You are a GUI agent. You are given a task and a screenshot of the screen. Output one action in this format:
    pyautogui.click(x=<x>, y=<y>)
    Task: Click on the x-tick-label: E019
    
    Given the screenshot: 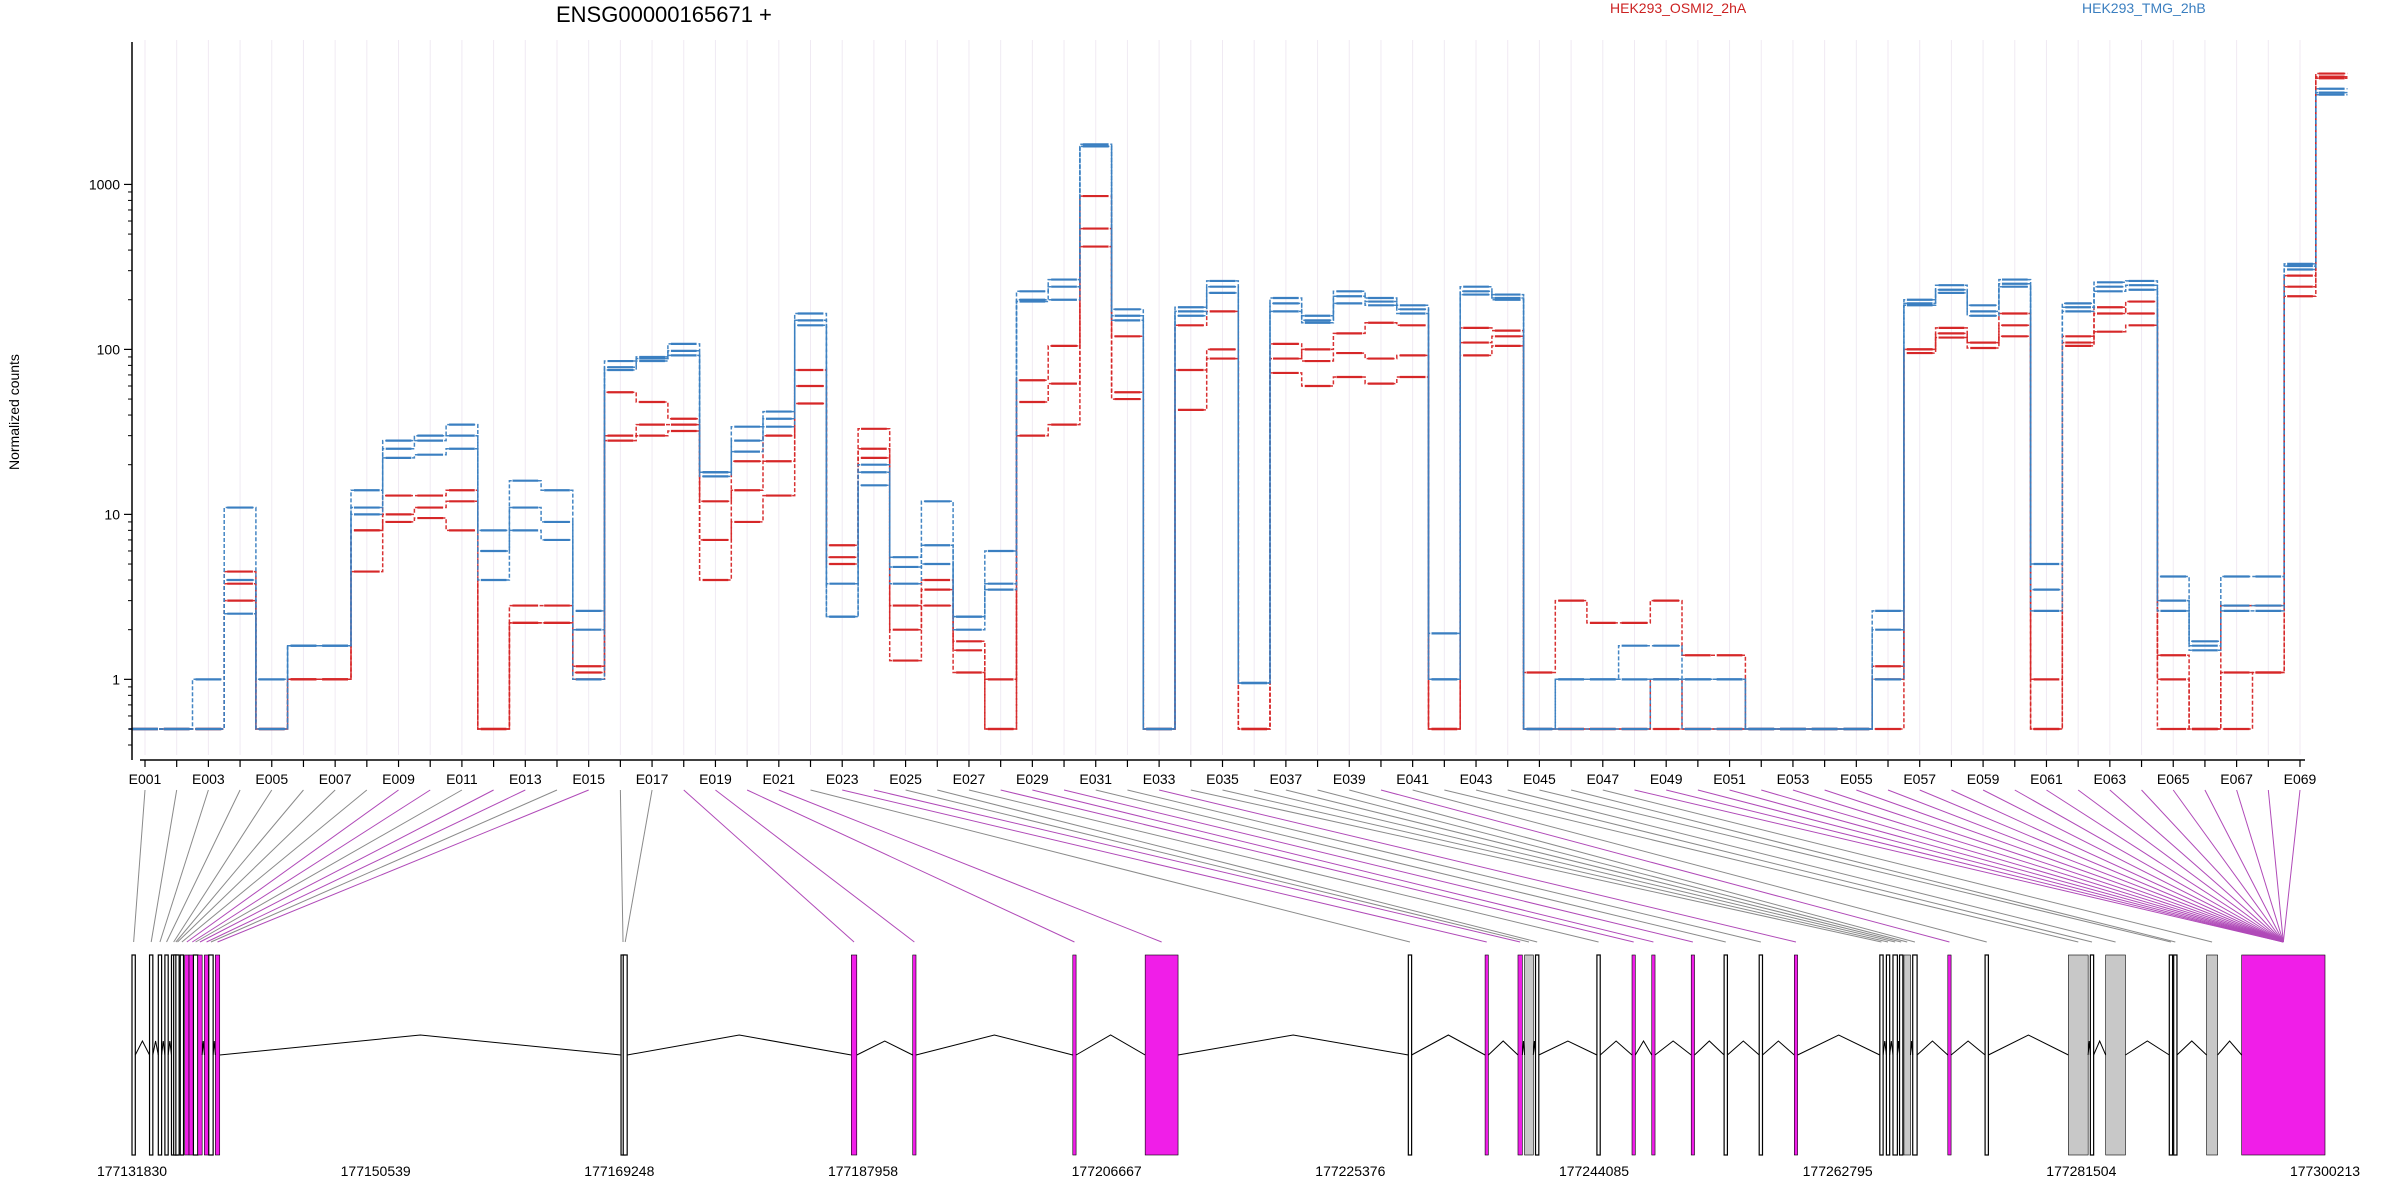 What is the action you would take?
    pyautogui.click(x=715, y=779)
    